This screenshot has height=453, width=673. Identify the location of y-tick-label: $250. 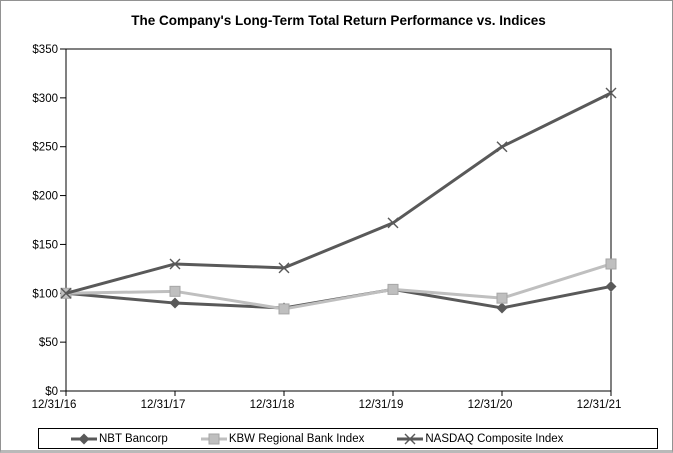
(45, 148).